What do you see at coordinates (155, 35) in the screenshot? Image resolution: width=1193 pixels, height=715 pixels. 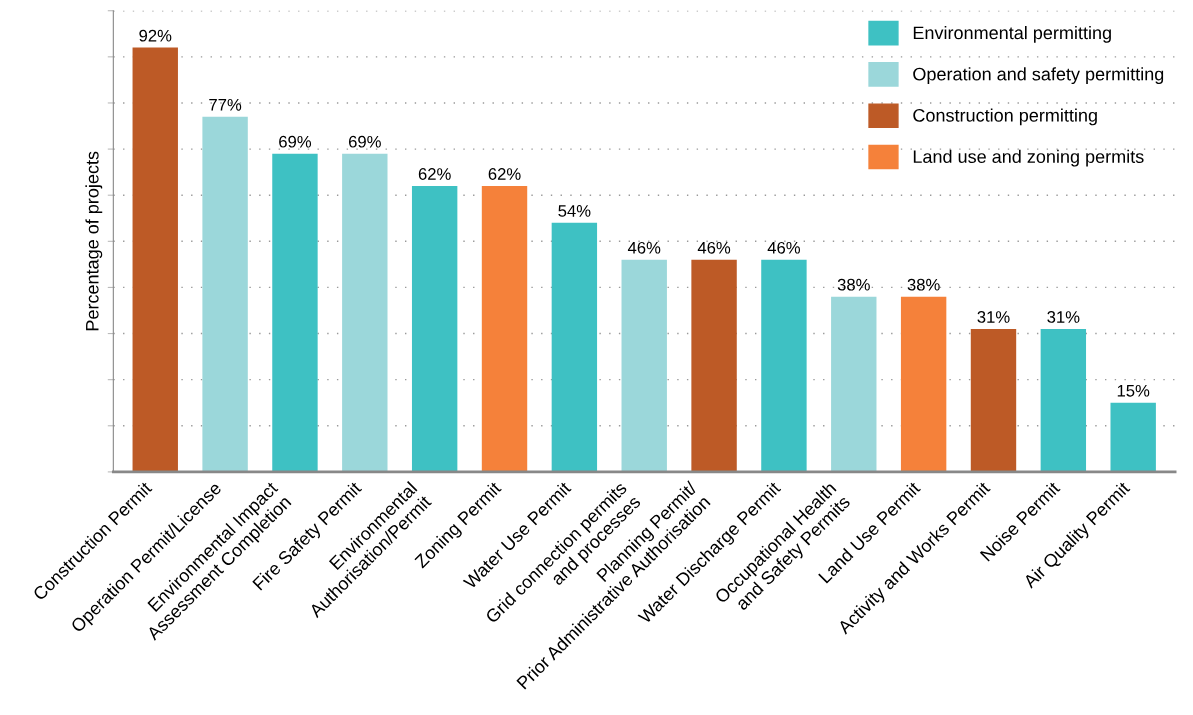 I see `data-label: 92%` at bounding box center [155, 35].